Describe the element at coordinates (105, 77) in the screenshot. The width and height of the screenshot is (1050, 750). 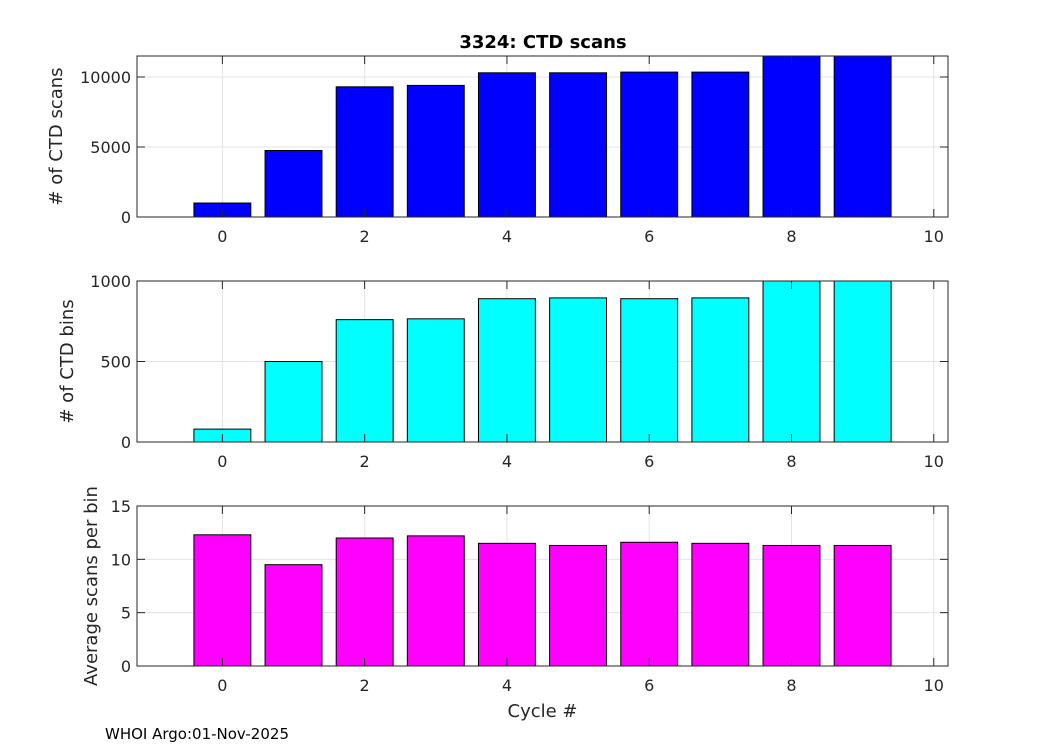
I see `y-tick-label: 10000` at that location.